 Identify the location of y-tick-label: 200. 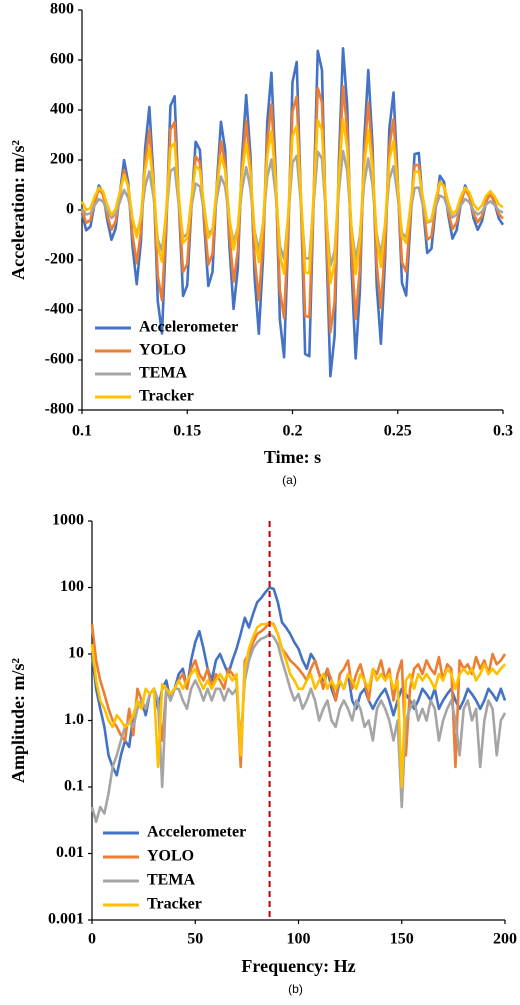
(62, 159).